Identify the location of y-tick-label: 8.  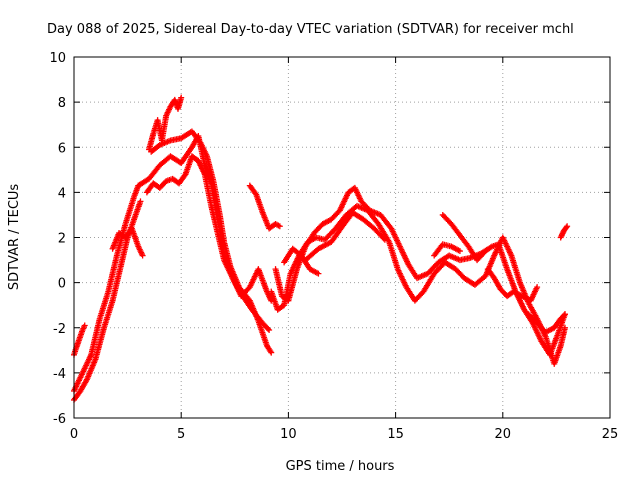
(62, 103).